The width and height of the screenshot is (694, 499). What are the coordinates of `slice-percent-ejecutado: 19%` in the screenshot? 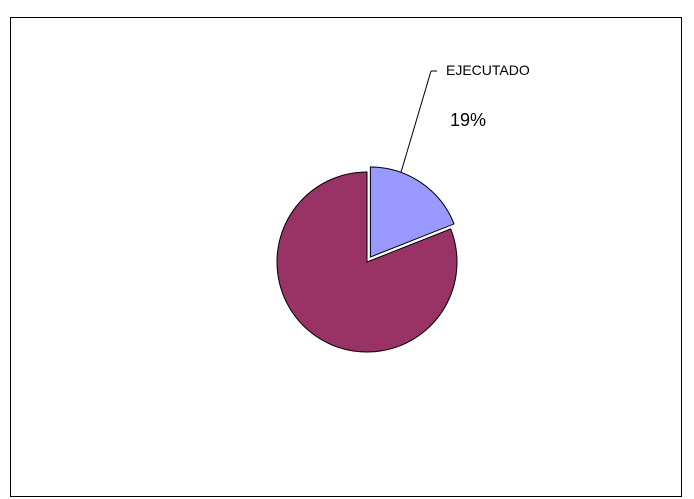 It's located at (468, 120).